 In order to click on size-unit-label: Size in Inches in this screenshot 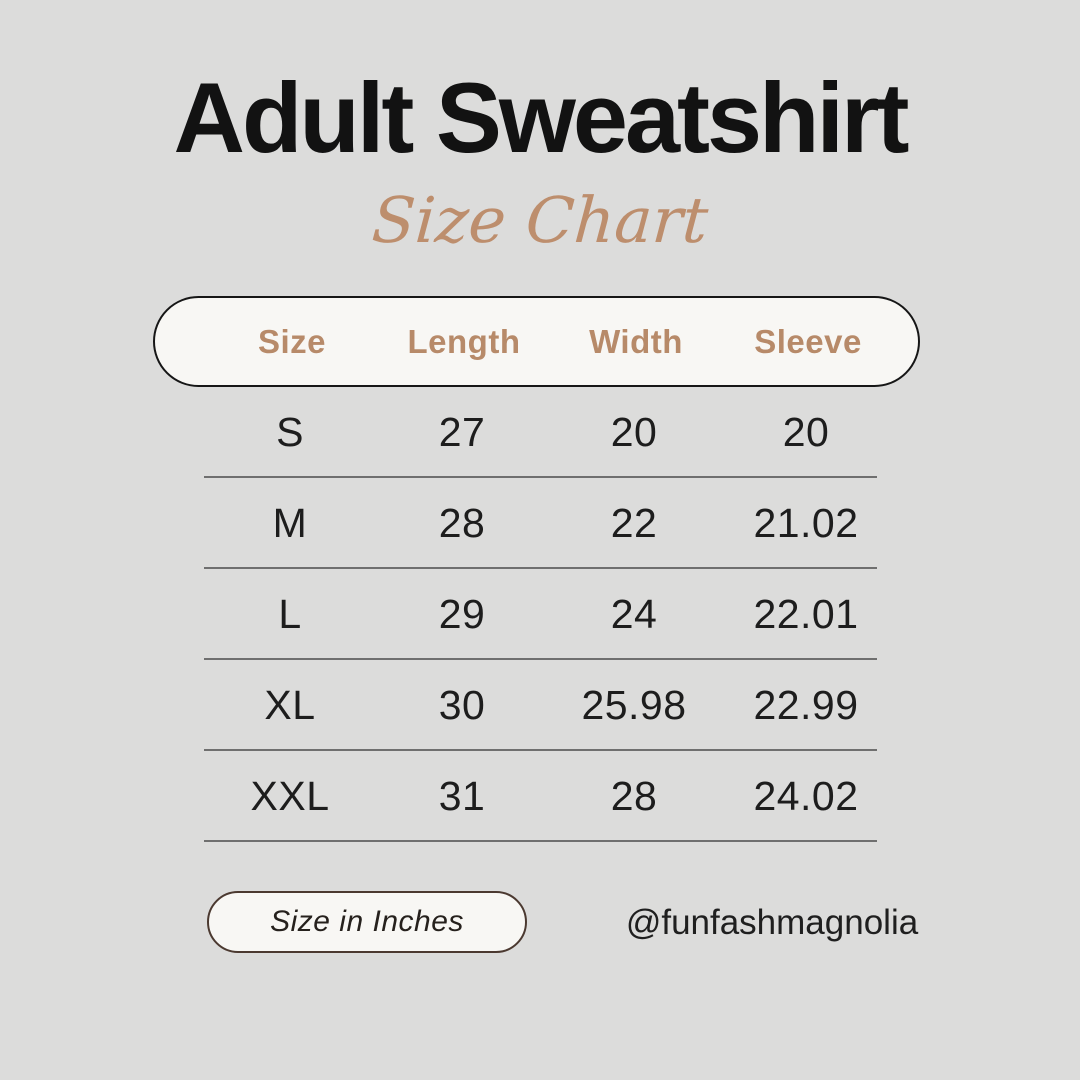, I will do `click(367, 921)`.